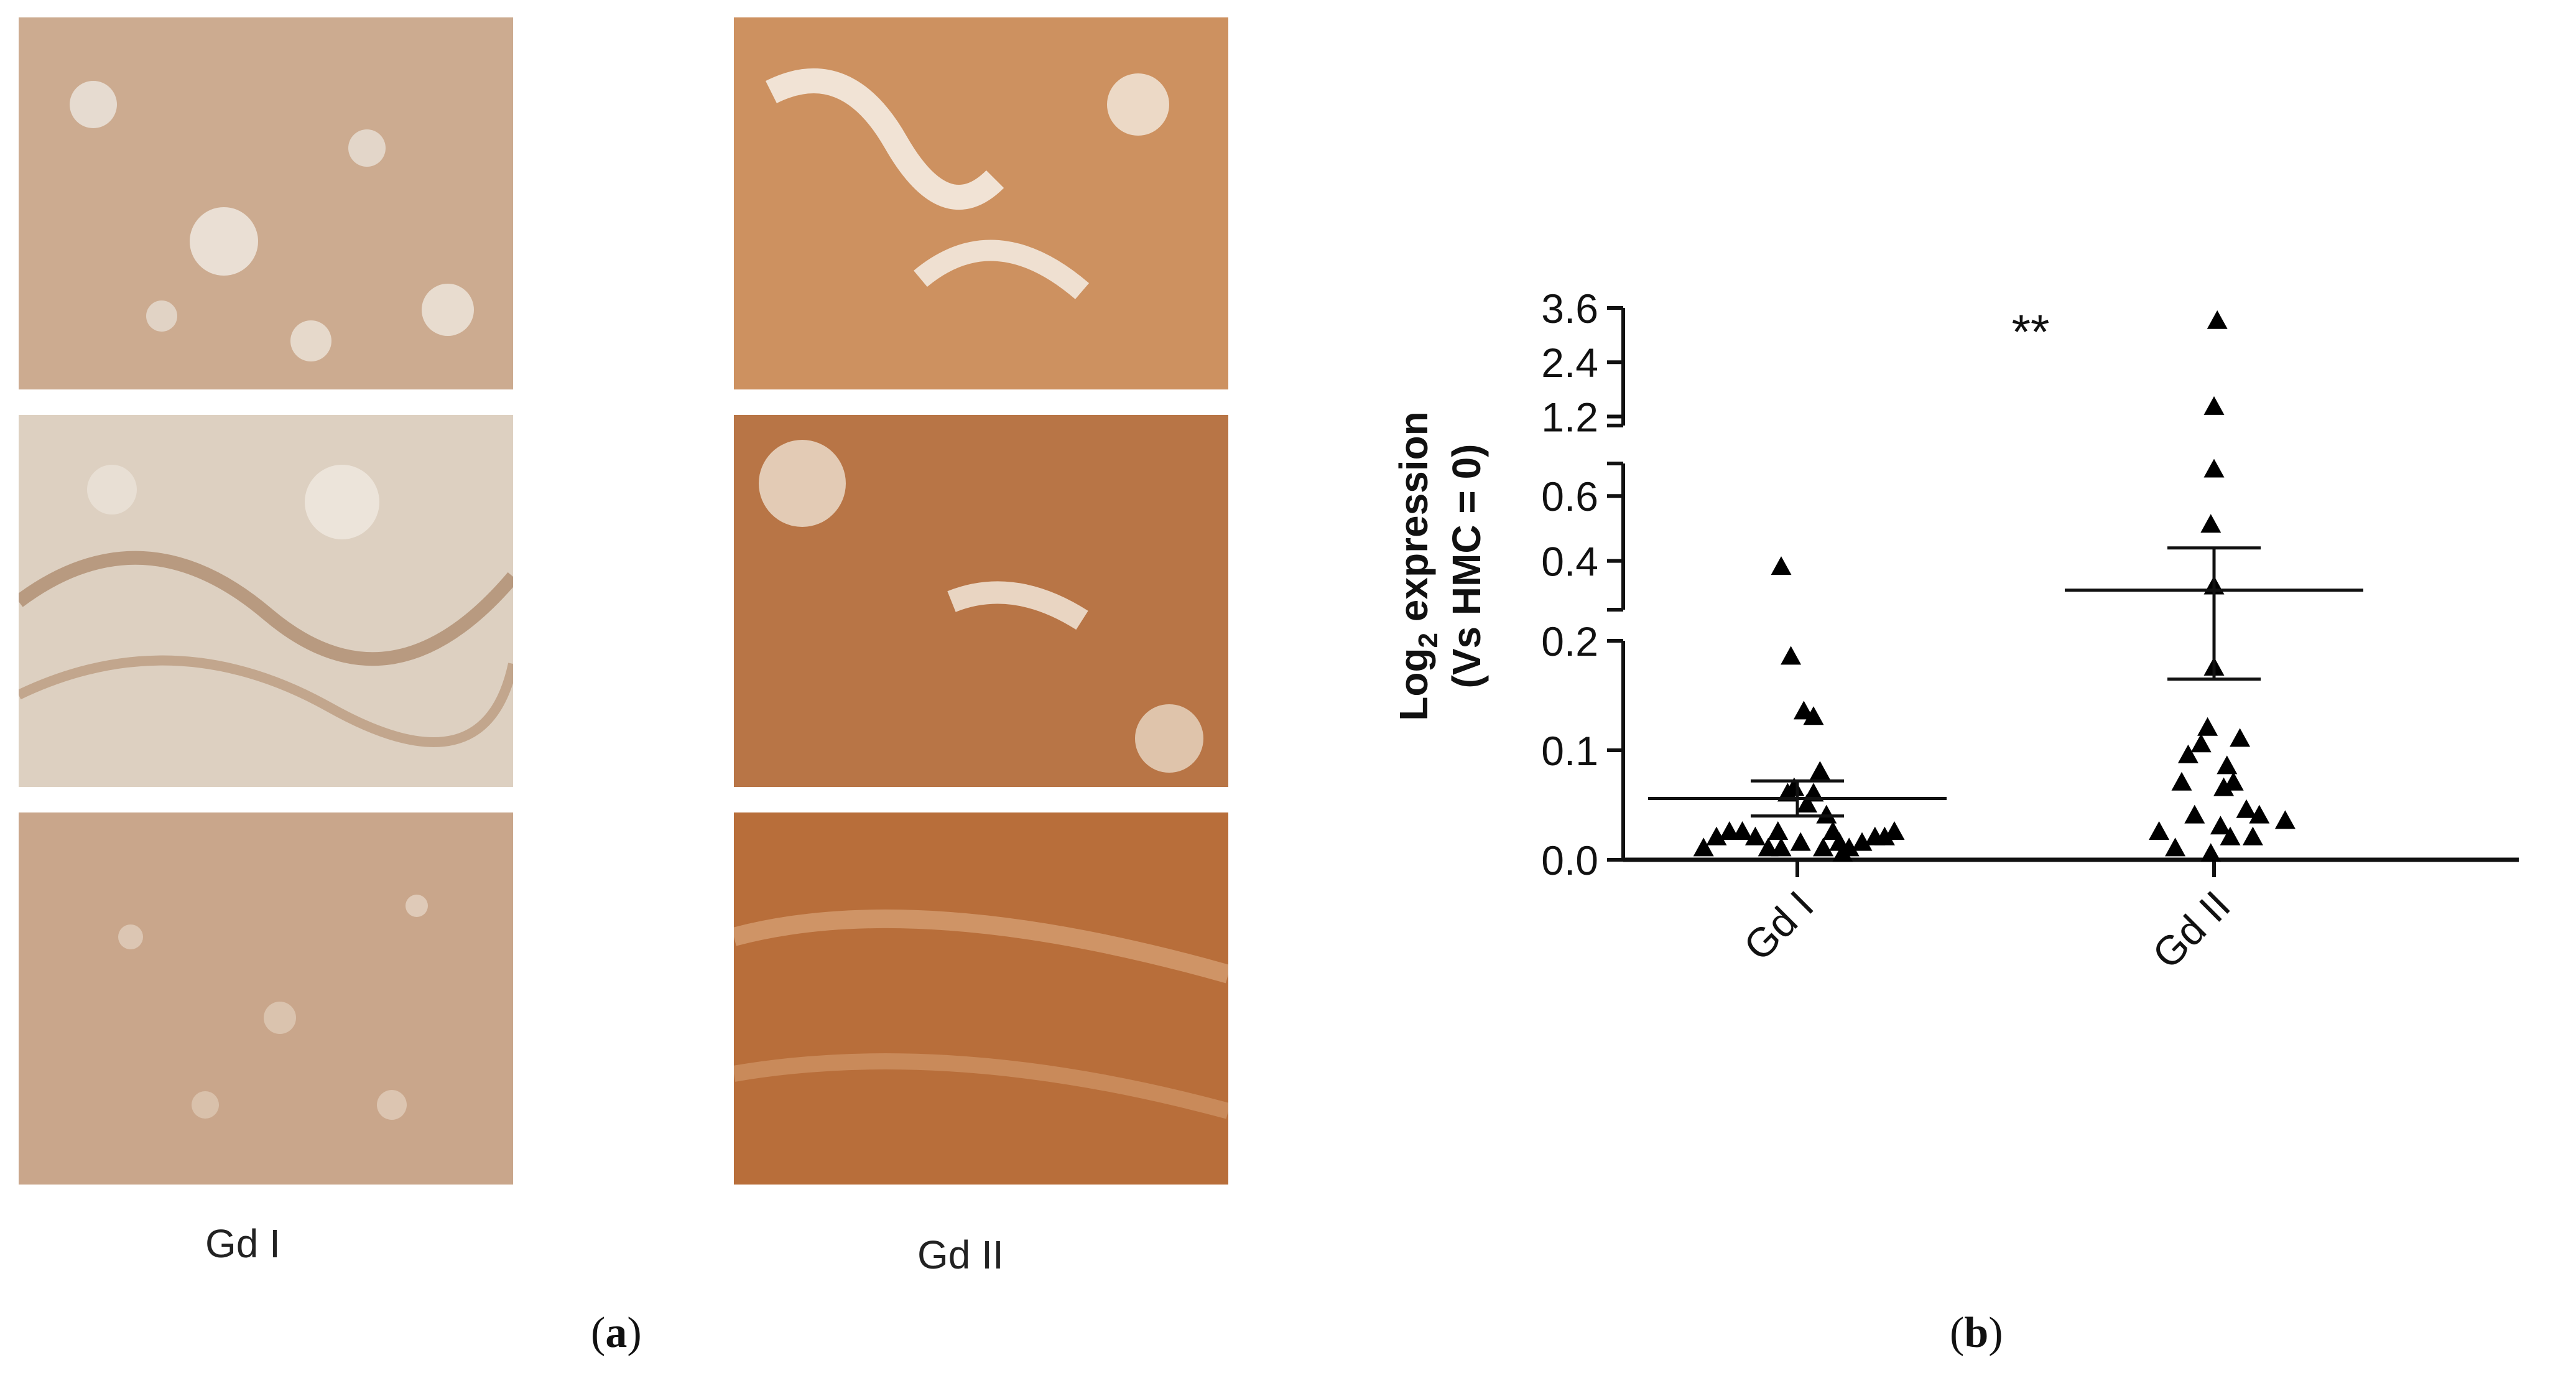 Image resolution: width=2576 pixels, height=1378 pixels. I want to click on y-tick-label: 0.4, so click(1569, 562).